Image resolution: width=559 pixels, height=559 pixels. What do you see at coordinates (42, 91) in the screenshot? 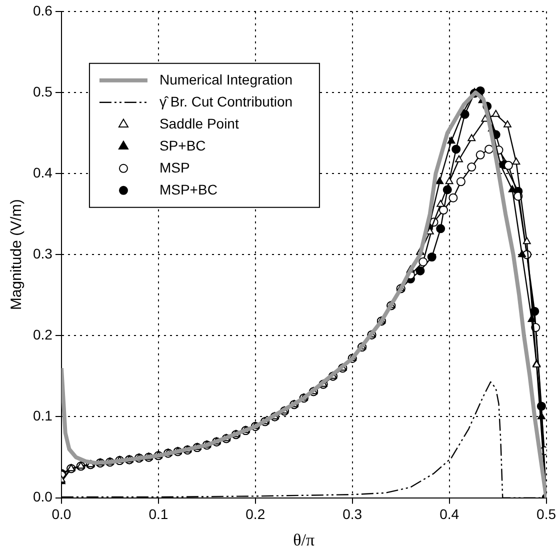
I see `y-tick-label: 0.5` at bounding box center [42, 91].